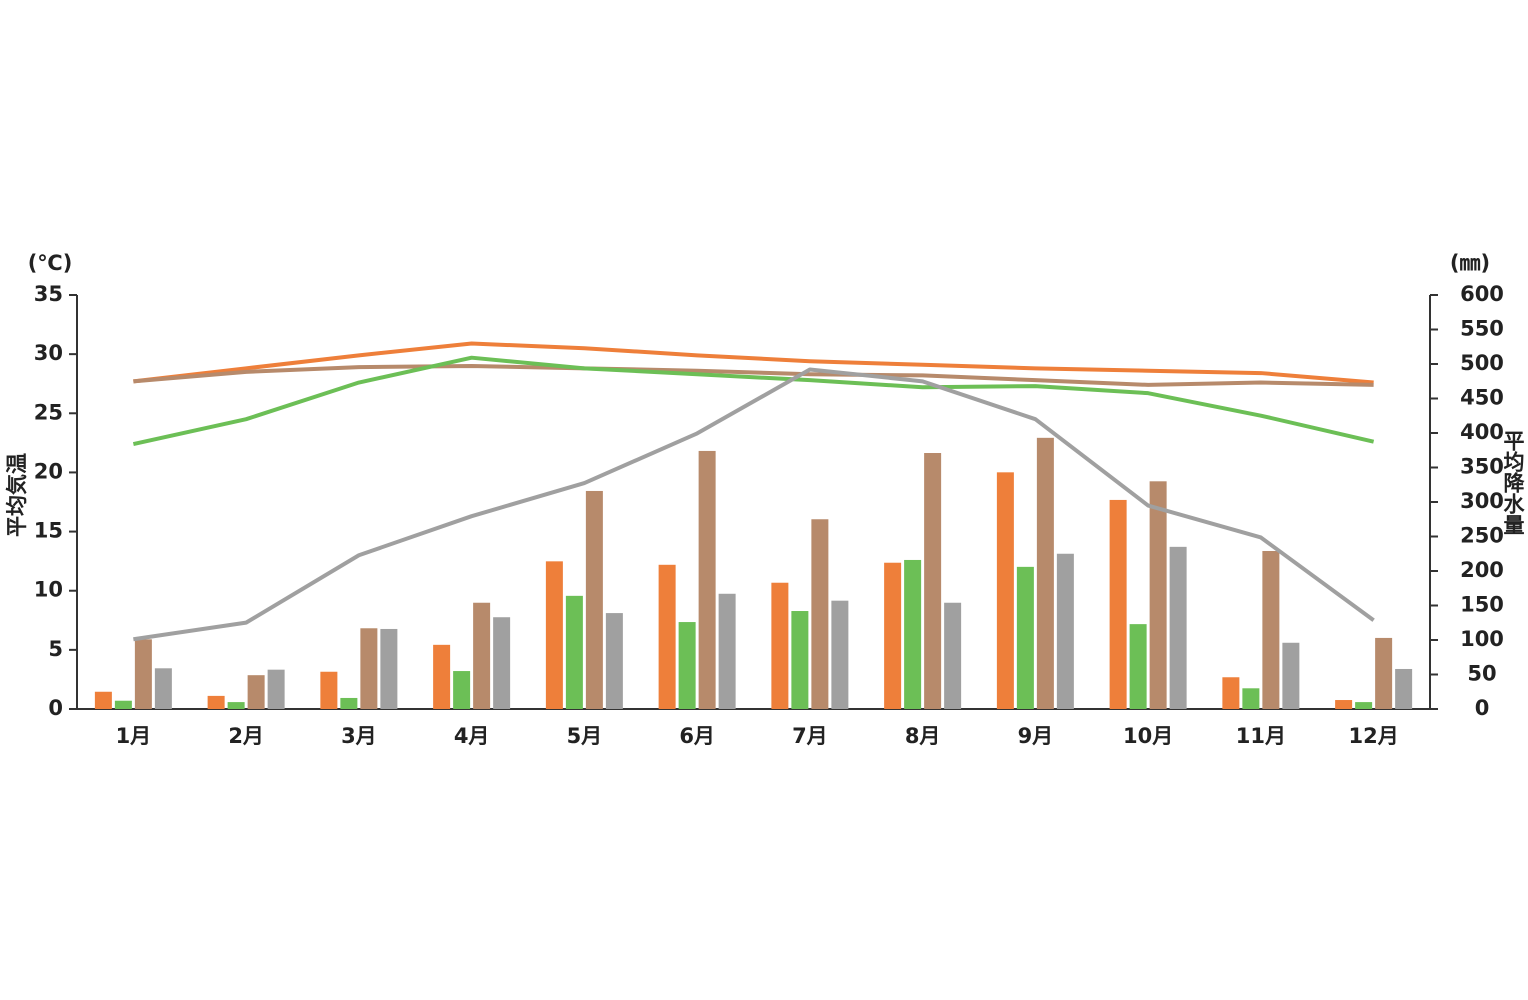 This screenshot has width=1528, height=1000. What do you see at coordinates (1482, 398) in the screenshot?
I see `y2-tick-label: 450` at bounding box center [1482, 398].